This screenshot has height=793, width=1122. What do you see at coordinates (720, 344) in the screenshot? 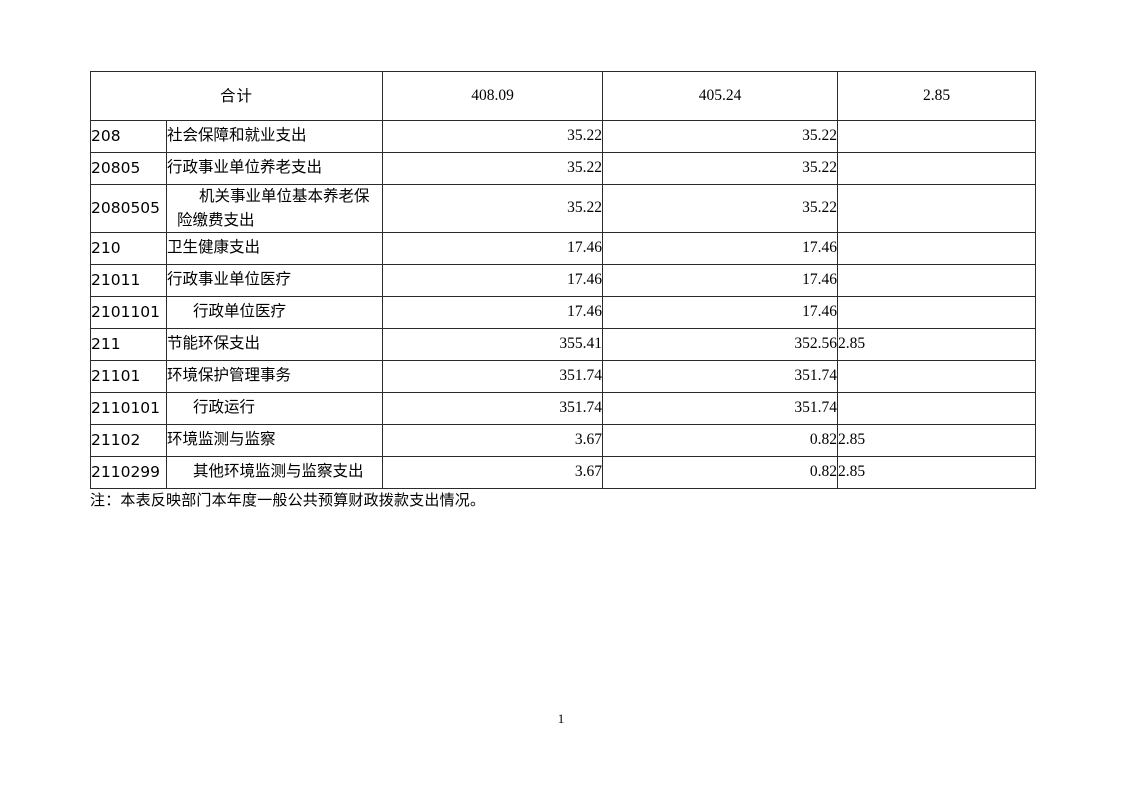
I see `row-value-col2: 352.56` at bounding box center [720, 344].